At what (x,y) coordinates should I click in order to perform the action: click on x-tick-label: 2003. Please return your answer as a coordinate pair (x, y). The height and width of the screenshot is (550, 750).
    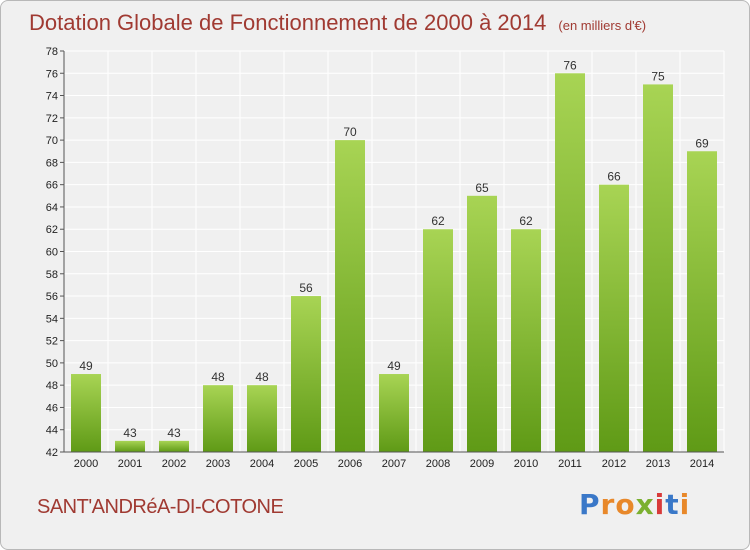
    Looking at the image, I should click on (218, 464).